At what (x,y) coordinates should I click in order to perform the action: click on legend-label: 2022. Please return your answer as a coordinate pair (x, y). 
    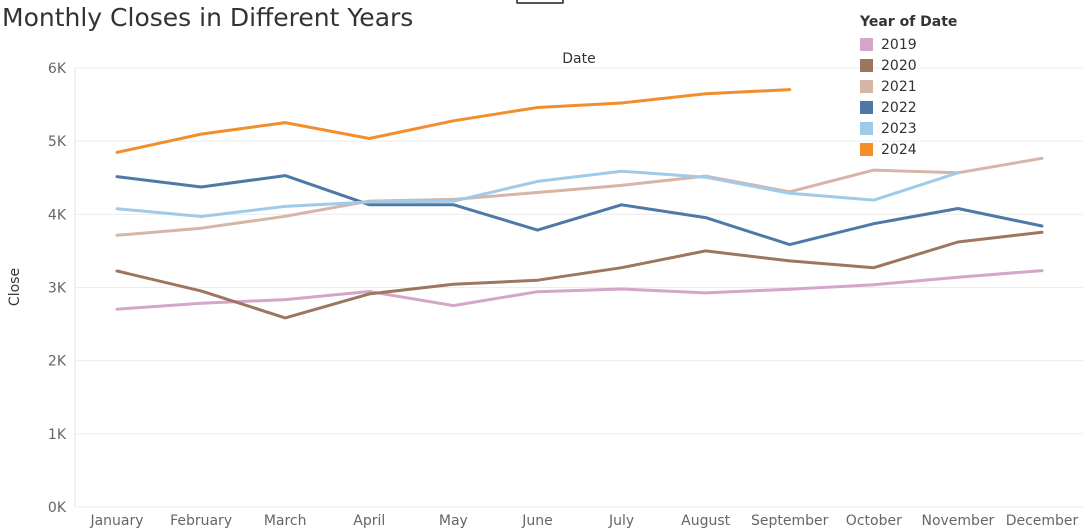
    Looking at the image, I should click on (899, 107).